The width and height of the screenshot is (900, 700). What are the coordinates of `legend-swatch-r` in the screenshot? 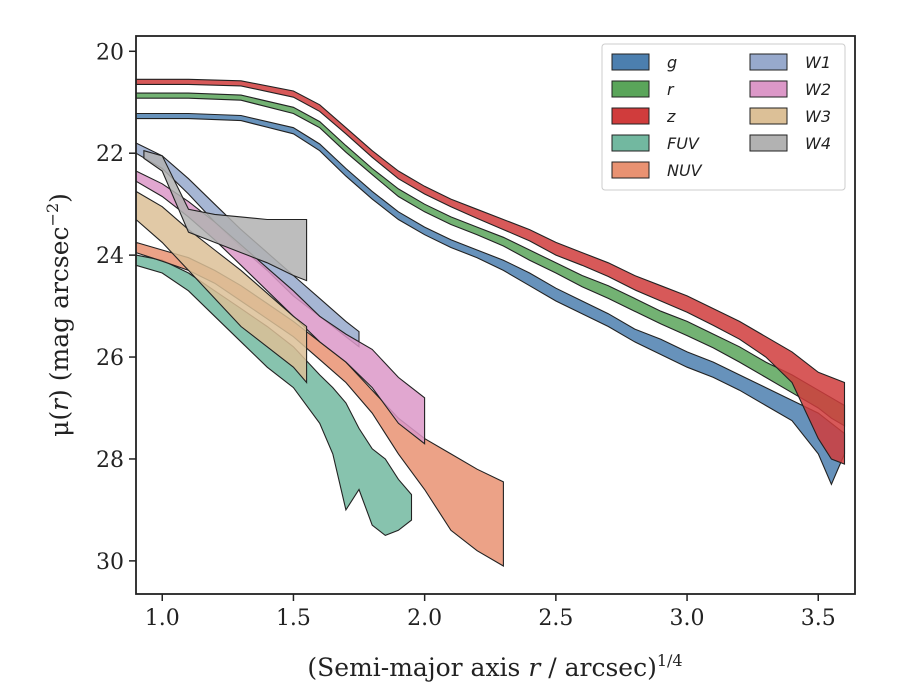 It's located at (630, 89).